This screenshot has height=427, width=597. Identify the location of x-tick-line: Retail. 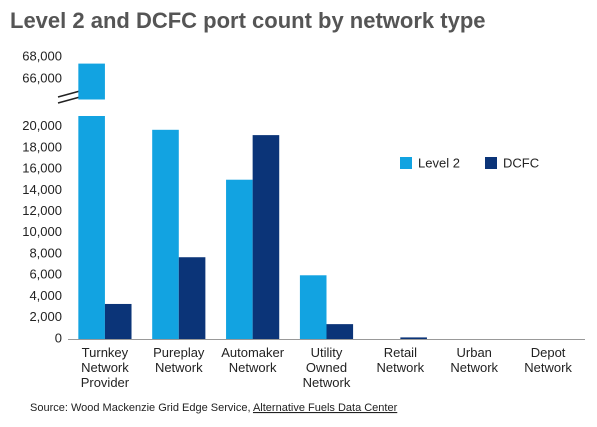
(400, 352).